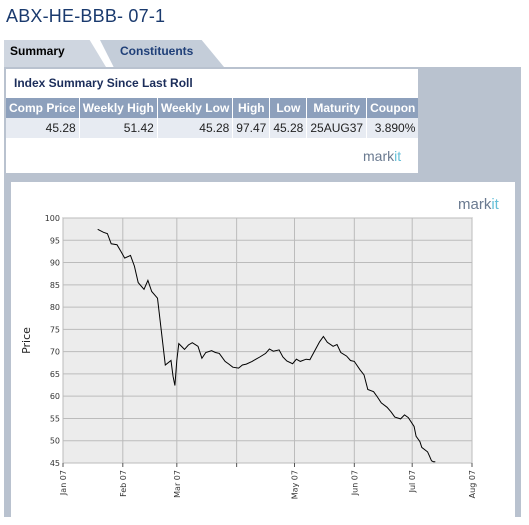 This screenshot has height=525, width=529. What do you see at coordinates (295, 484) in the screenshot?
I see `x-tick-label: May 07` at bounding box center [295, 484].